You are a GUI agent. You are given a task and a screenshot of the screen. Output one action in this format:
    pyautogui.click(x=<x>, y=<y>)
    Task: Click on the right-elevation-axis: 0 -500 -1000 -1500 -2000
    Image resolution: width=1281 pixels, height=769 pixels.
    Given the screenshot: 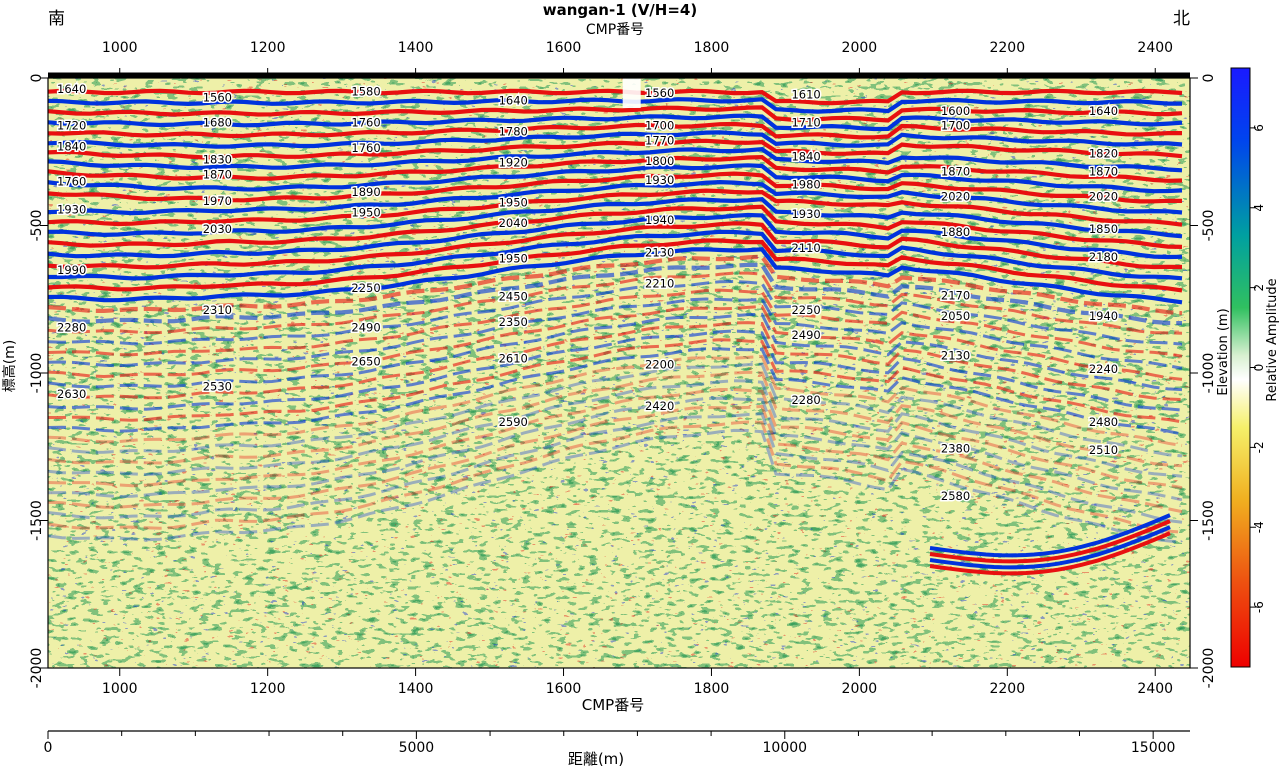 What is the action you would take?
    pyautogui.click(x=1203, y=381)
    